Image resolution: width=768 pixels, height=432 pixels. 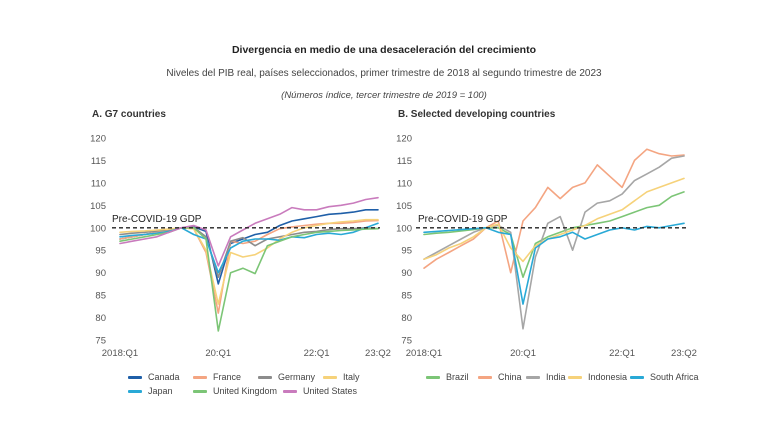 What do you see at coordinates (160, 391) in the screenshot?
I see `legend-label: Japan` at bounding box center [160, 391].